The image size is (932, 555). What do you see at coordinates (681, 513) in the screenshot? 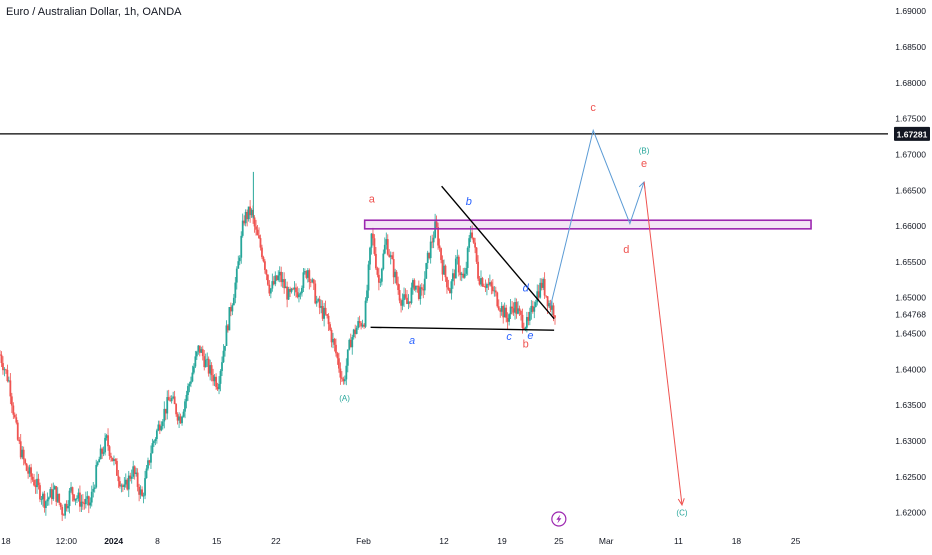
I see `wave-label: (C)` at bounding box center [681, 513].